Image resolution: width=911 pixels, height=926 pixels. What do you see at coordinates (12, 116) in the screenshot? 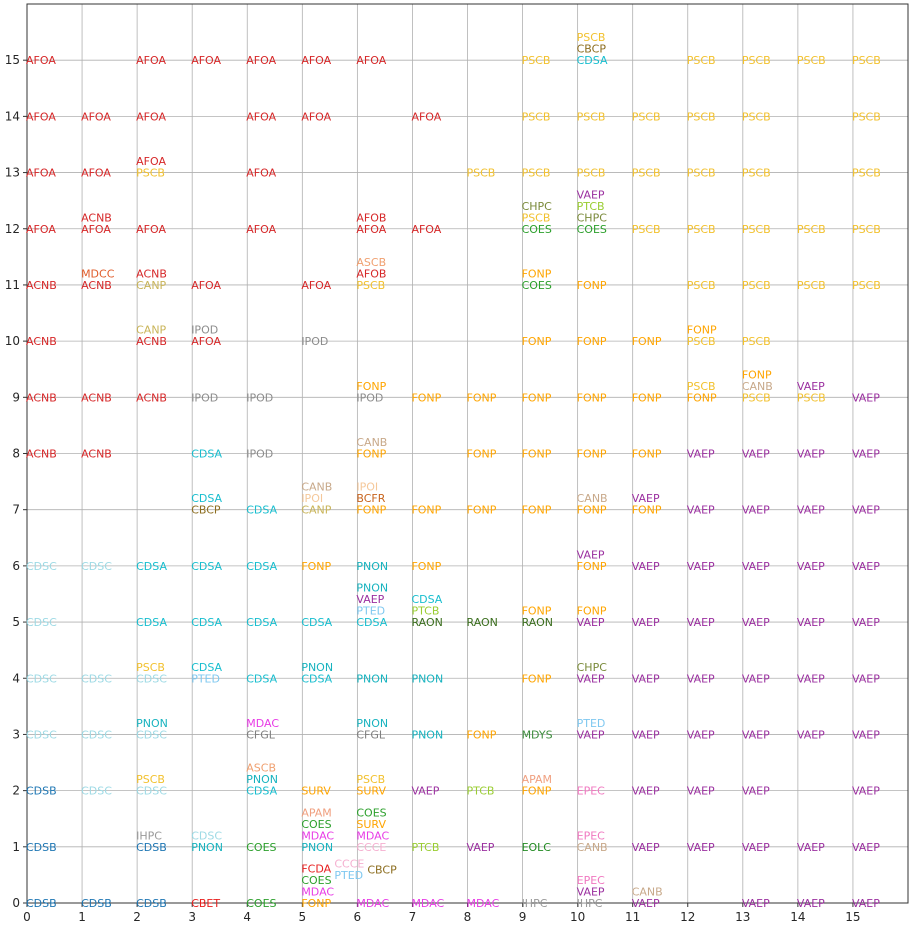
I see `y-tick-label: 14` at bounding box center [12, 116].